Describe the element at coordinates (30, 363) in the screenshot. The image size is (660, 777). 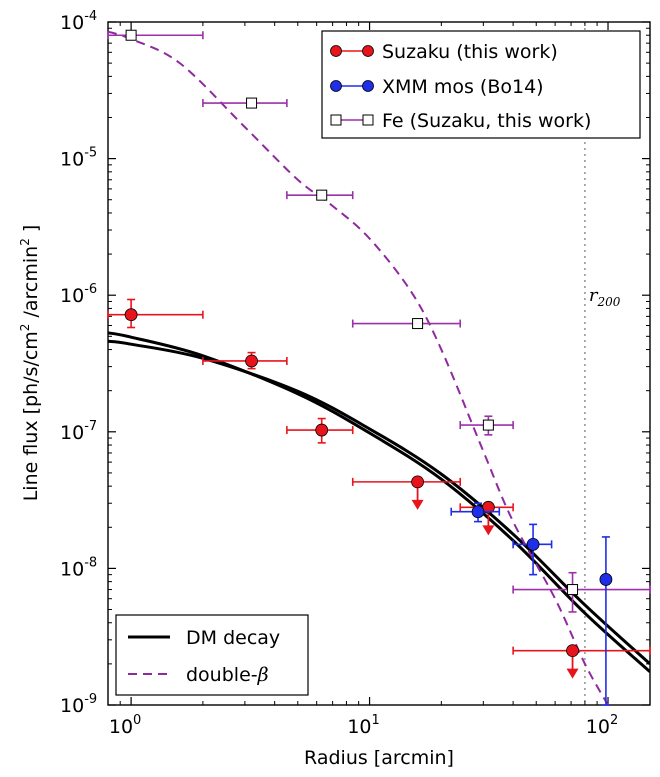
I see `y-axis-label: Line flux [ph/s/cm2 /arcmin2 ]` at that location.